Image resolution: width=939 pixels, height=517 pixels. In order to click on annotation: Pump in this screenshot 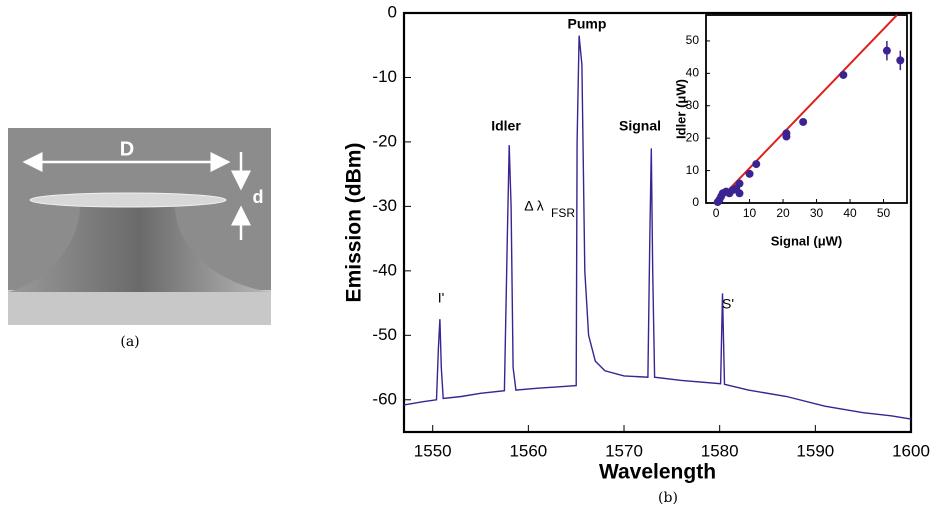, I will do `click(587, 24)`.